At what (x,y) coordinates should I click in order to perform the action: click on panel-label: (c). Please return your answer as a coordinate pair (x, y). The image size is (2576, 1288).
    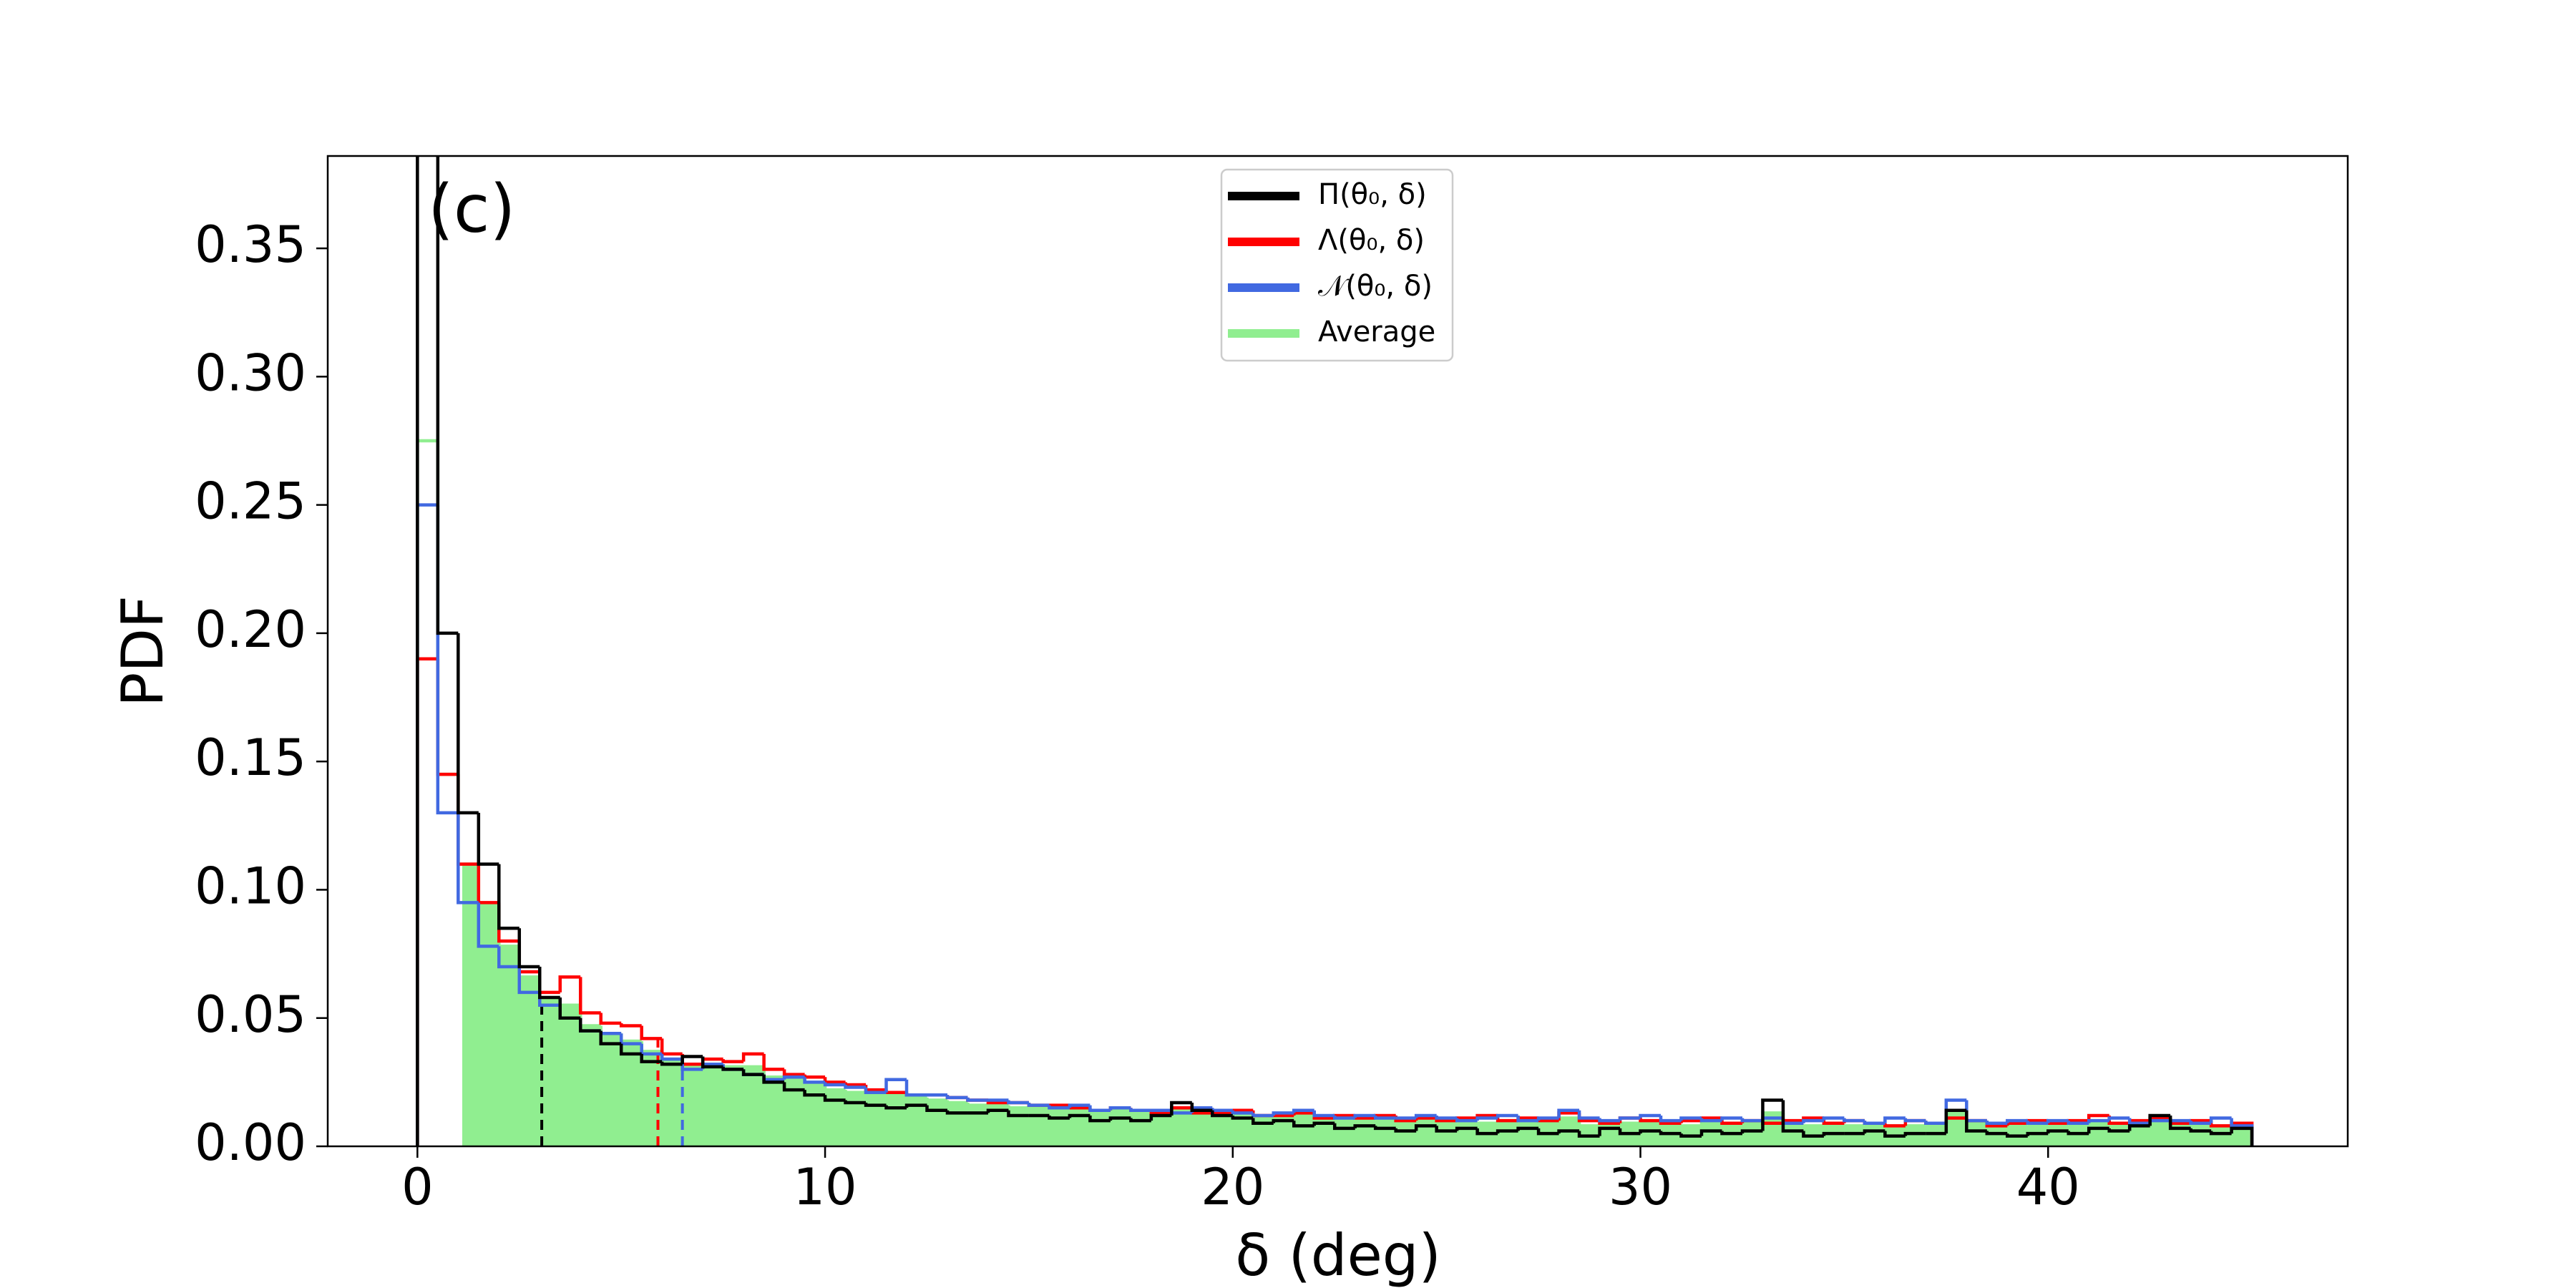
    Looking at the image, I should click on (471, 208).